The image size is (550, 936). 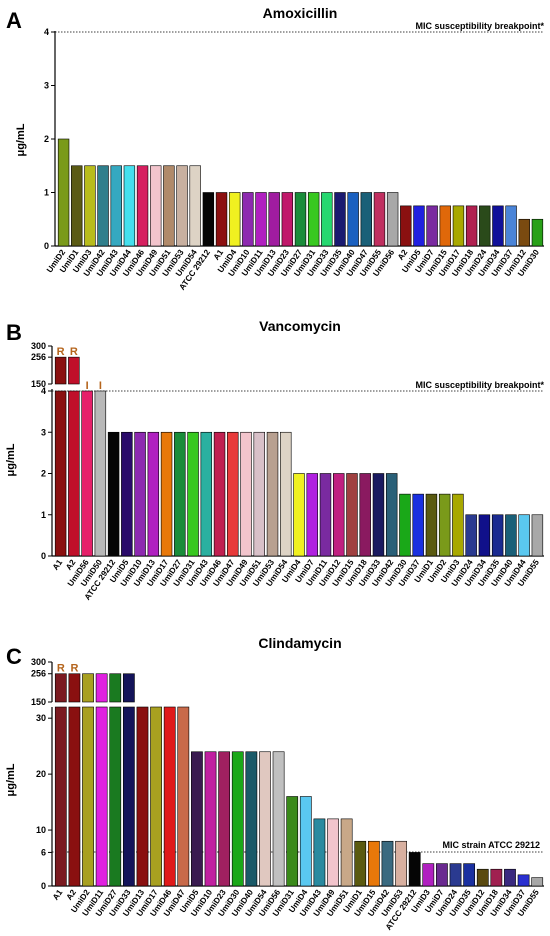 I want to click on panel-b-label: B, so click(x=14, y=332).